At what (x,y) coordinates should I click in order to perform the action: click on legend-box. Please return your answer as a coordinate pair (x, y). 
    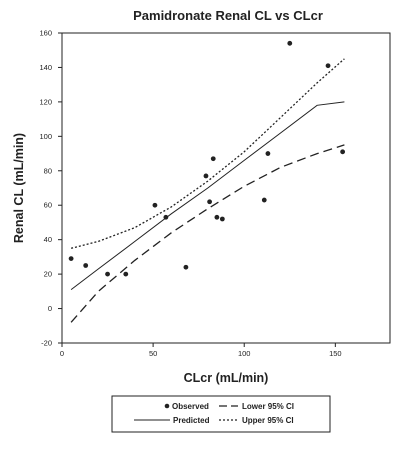
    Looking at the image, I should click on (221, 414).